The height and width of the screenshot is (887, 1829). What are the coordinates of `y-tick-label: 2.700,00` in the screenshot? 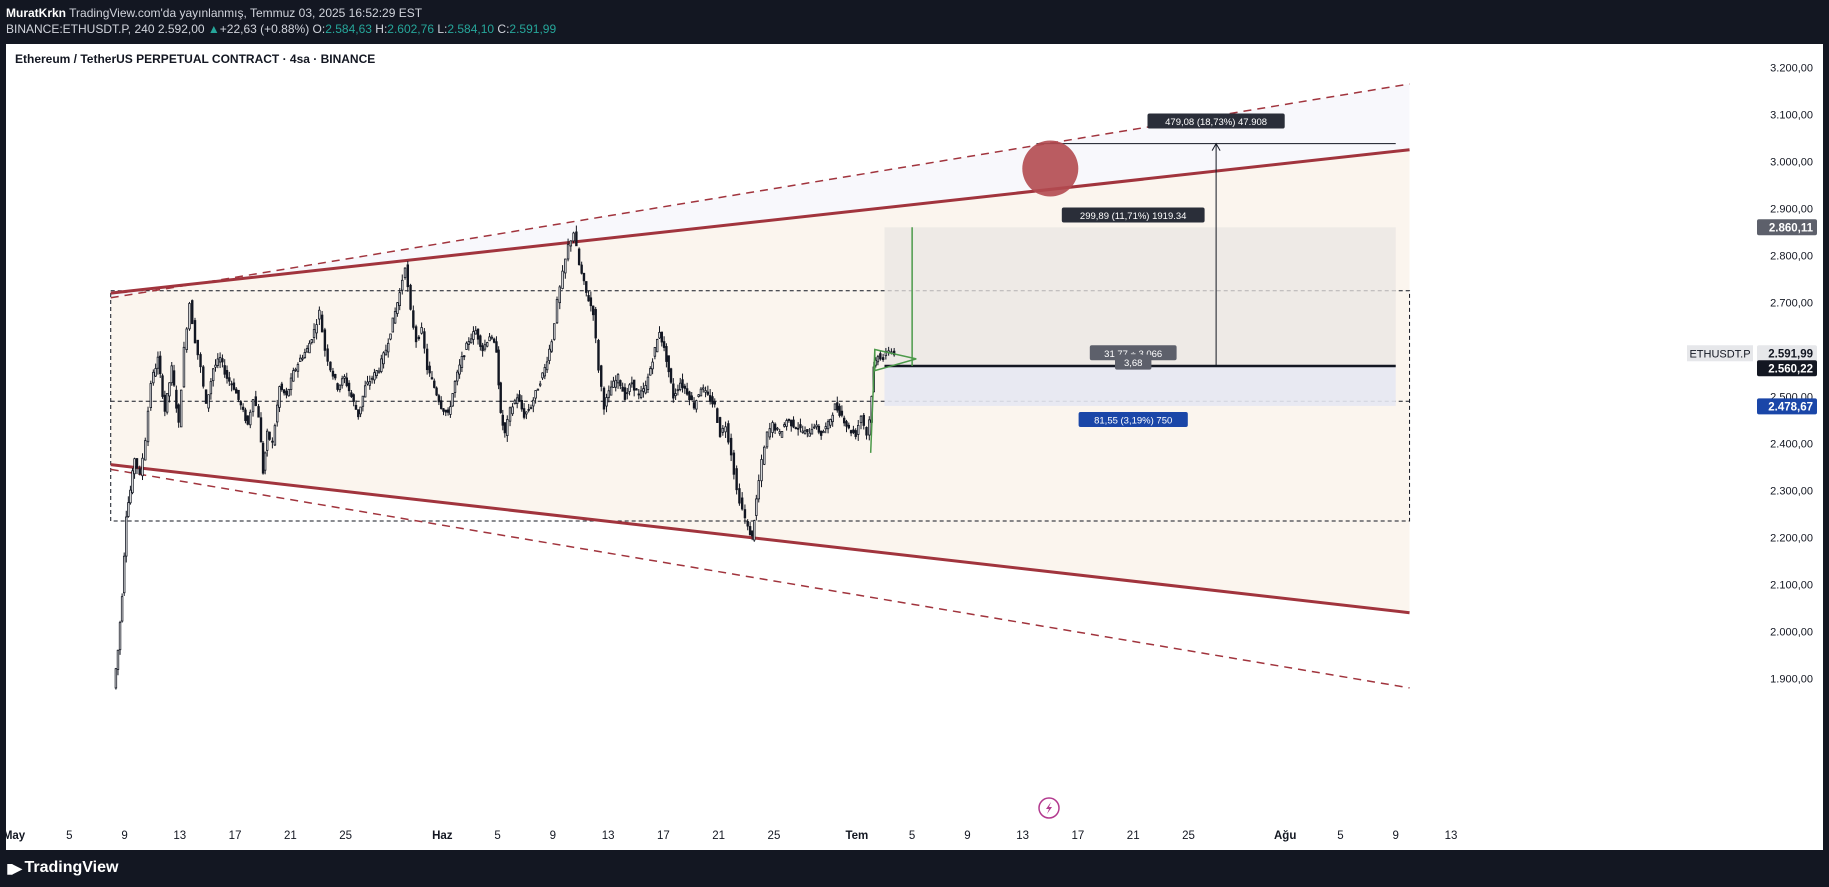 It's located at (1791, 304).